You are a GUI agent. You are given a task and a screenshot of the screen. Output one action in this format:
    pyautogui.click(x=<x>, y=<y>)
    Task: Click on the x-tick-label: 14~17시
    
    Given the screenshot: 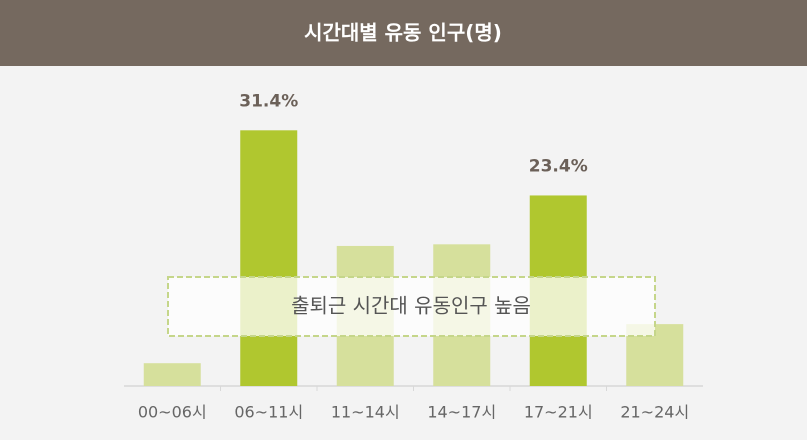 What is the action you would take?
    pyautogui.click(x=461, y=412)
    